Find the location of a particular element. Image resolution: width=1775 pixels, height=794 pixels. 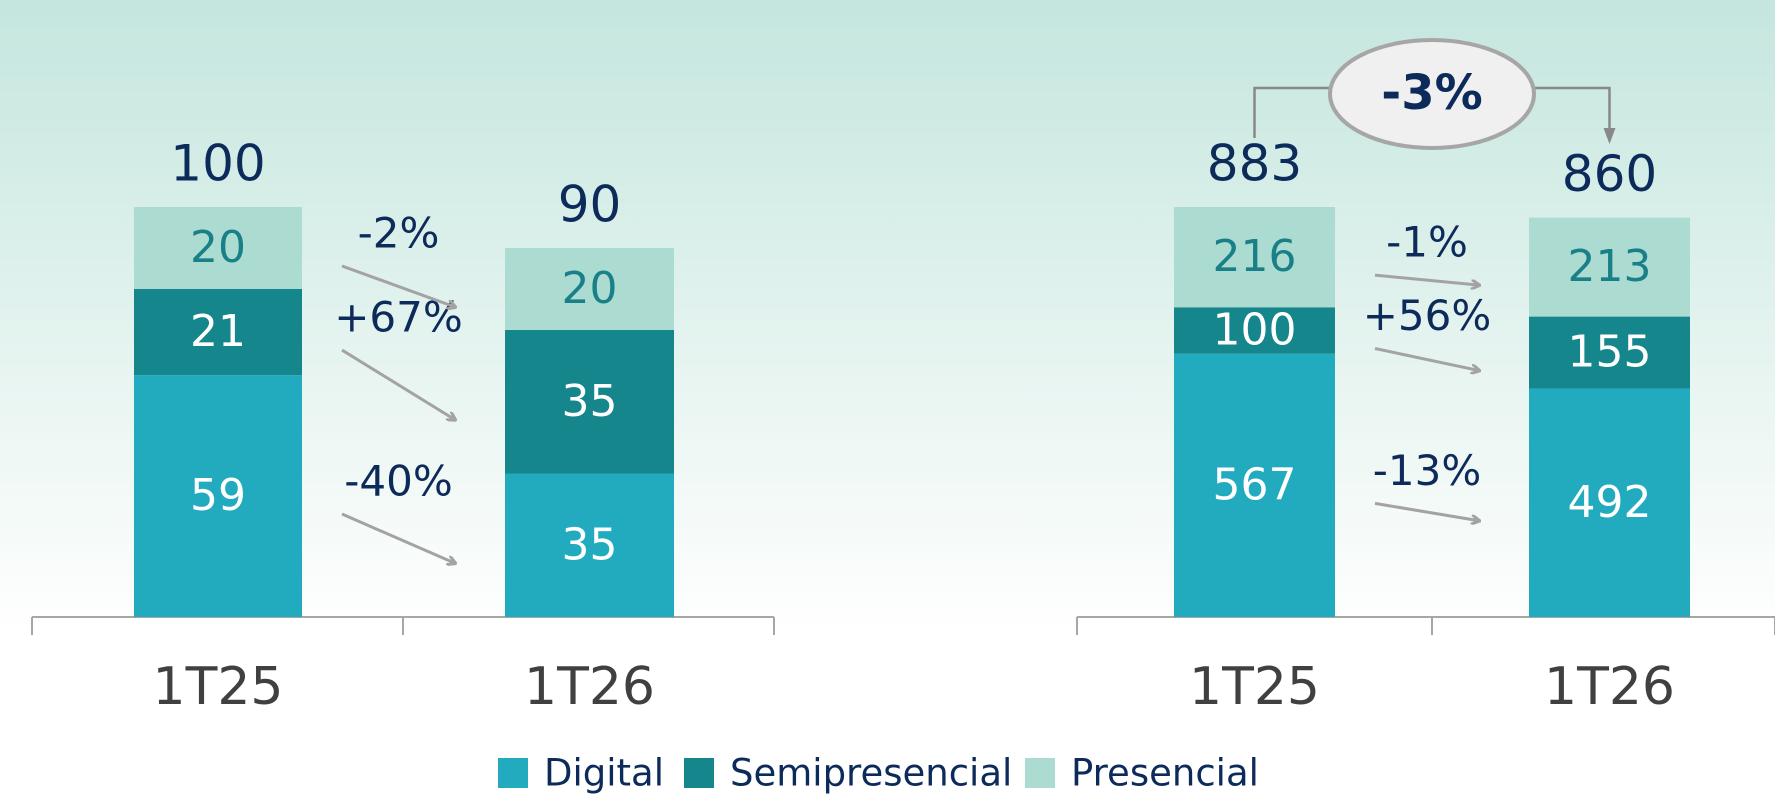

change-badge is located at coordinates (1432, 94).